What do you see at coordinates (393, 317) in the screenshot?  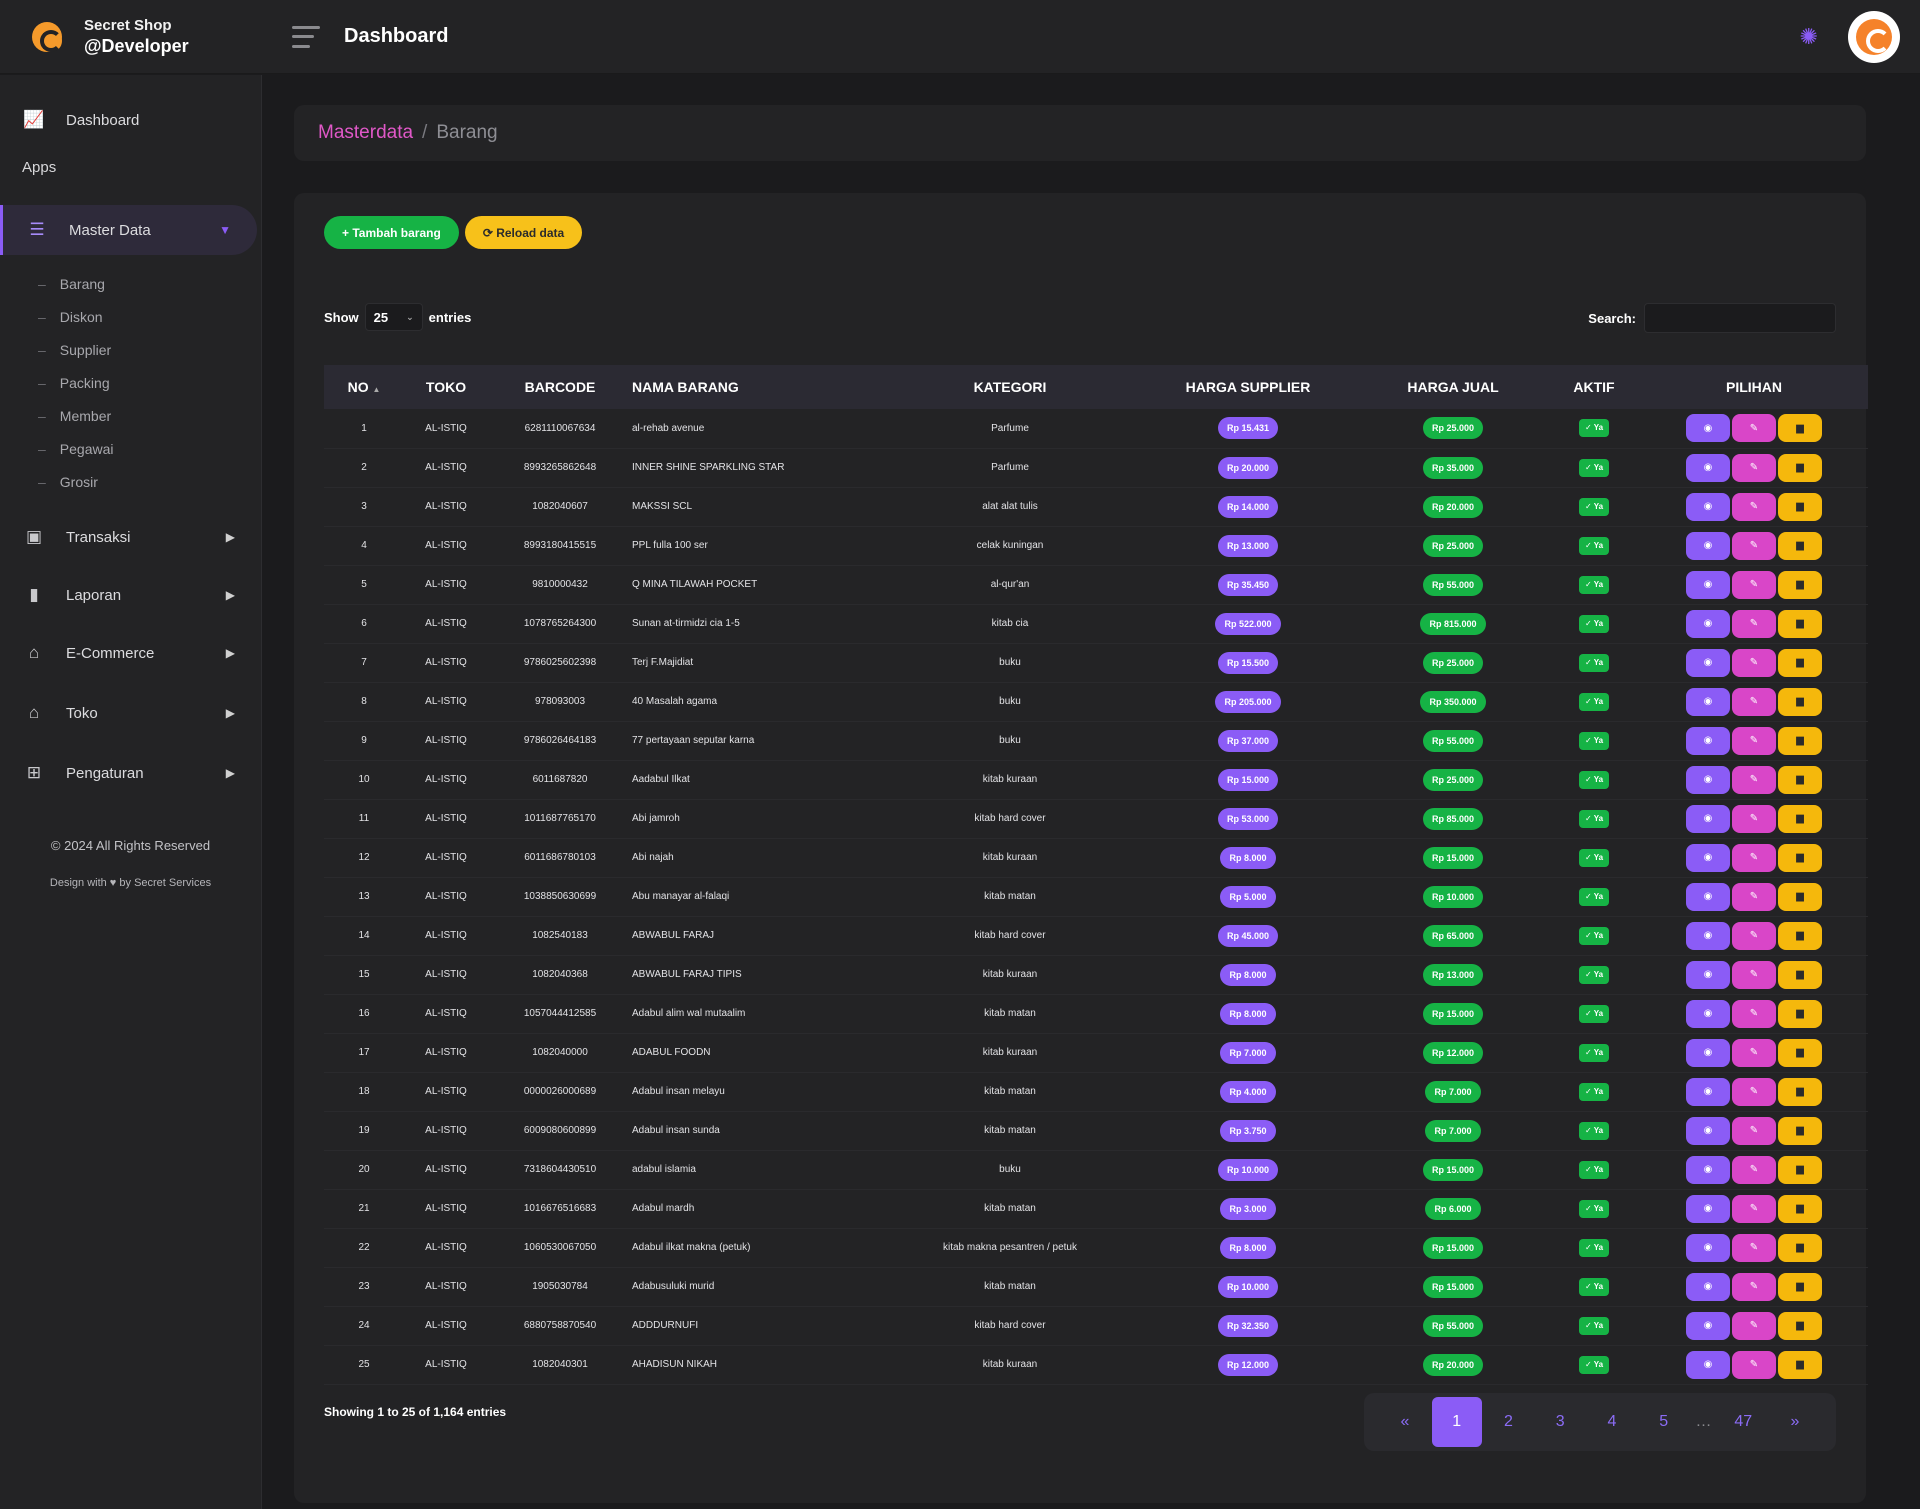 I see `page-length-select: 25 ⌄` at bounding box center [393, 317].